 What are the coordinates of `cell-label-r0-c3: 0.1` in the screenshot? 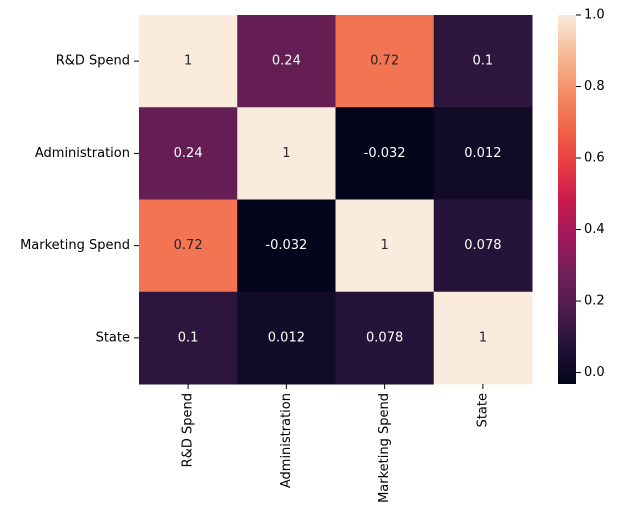 It's located at (483, 61).